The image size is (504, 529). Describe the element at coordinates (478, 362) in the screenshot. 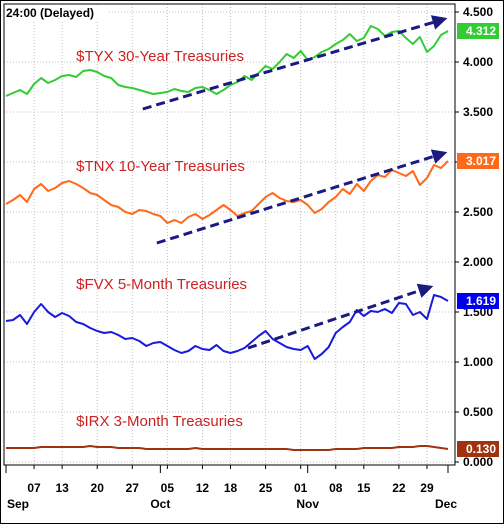

I see `y-tick-label: 1.000` at that location.